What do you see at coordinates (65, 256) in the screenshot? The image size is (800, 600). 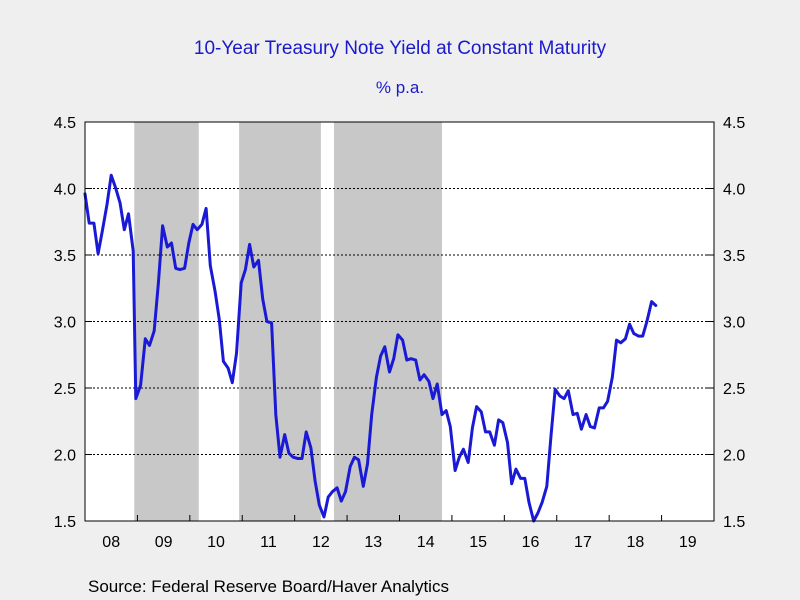 I see `y-tick-label-left: 3.5` at bounding box center [65, 256].